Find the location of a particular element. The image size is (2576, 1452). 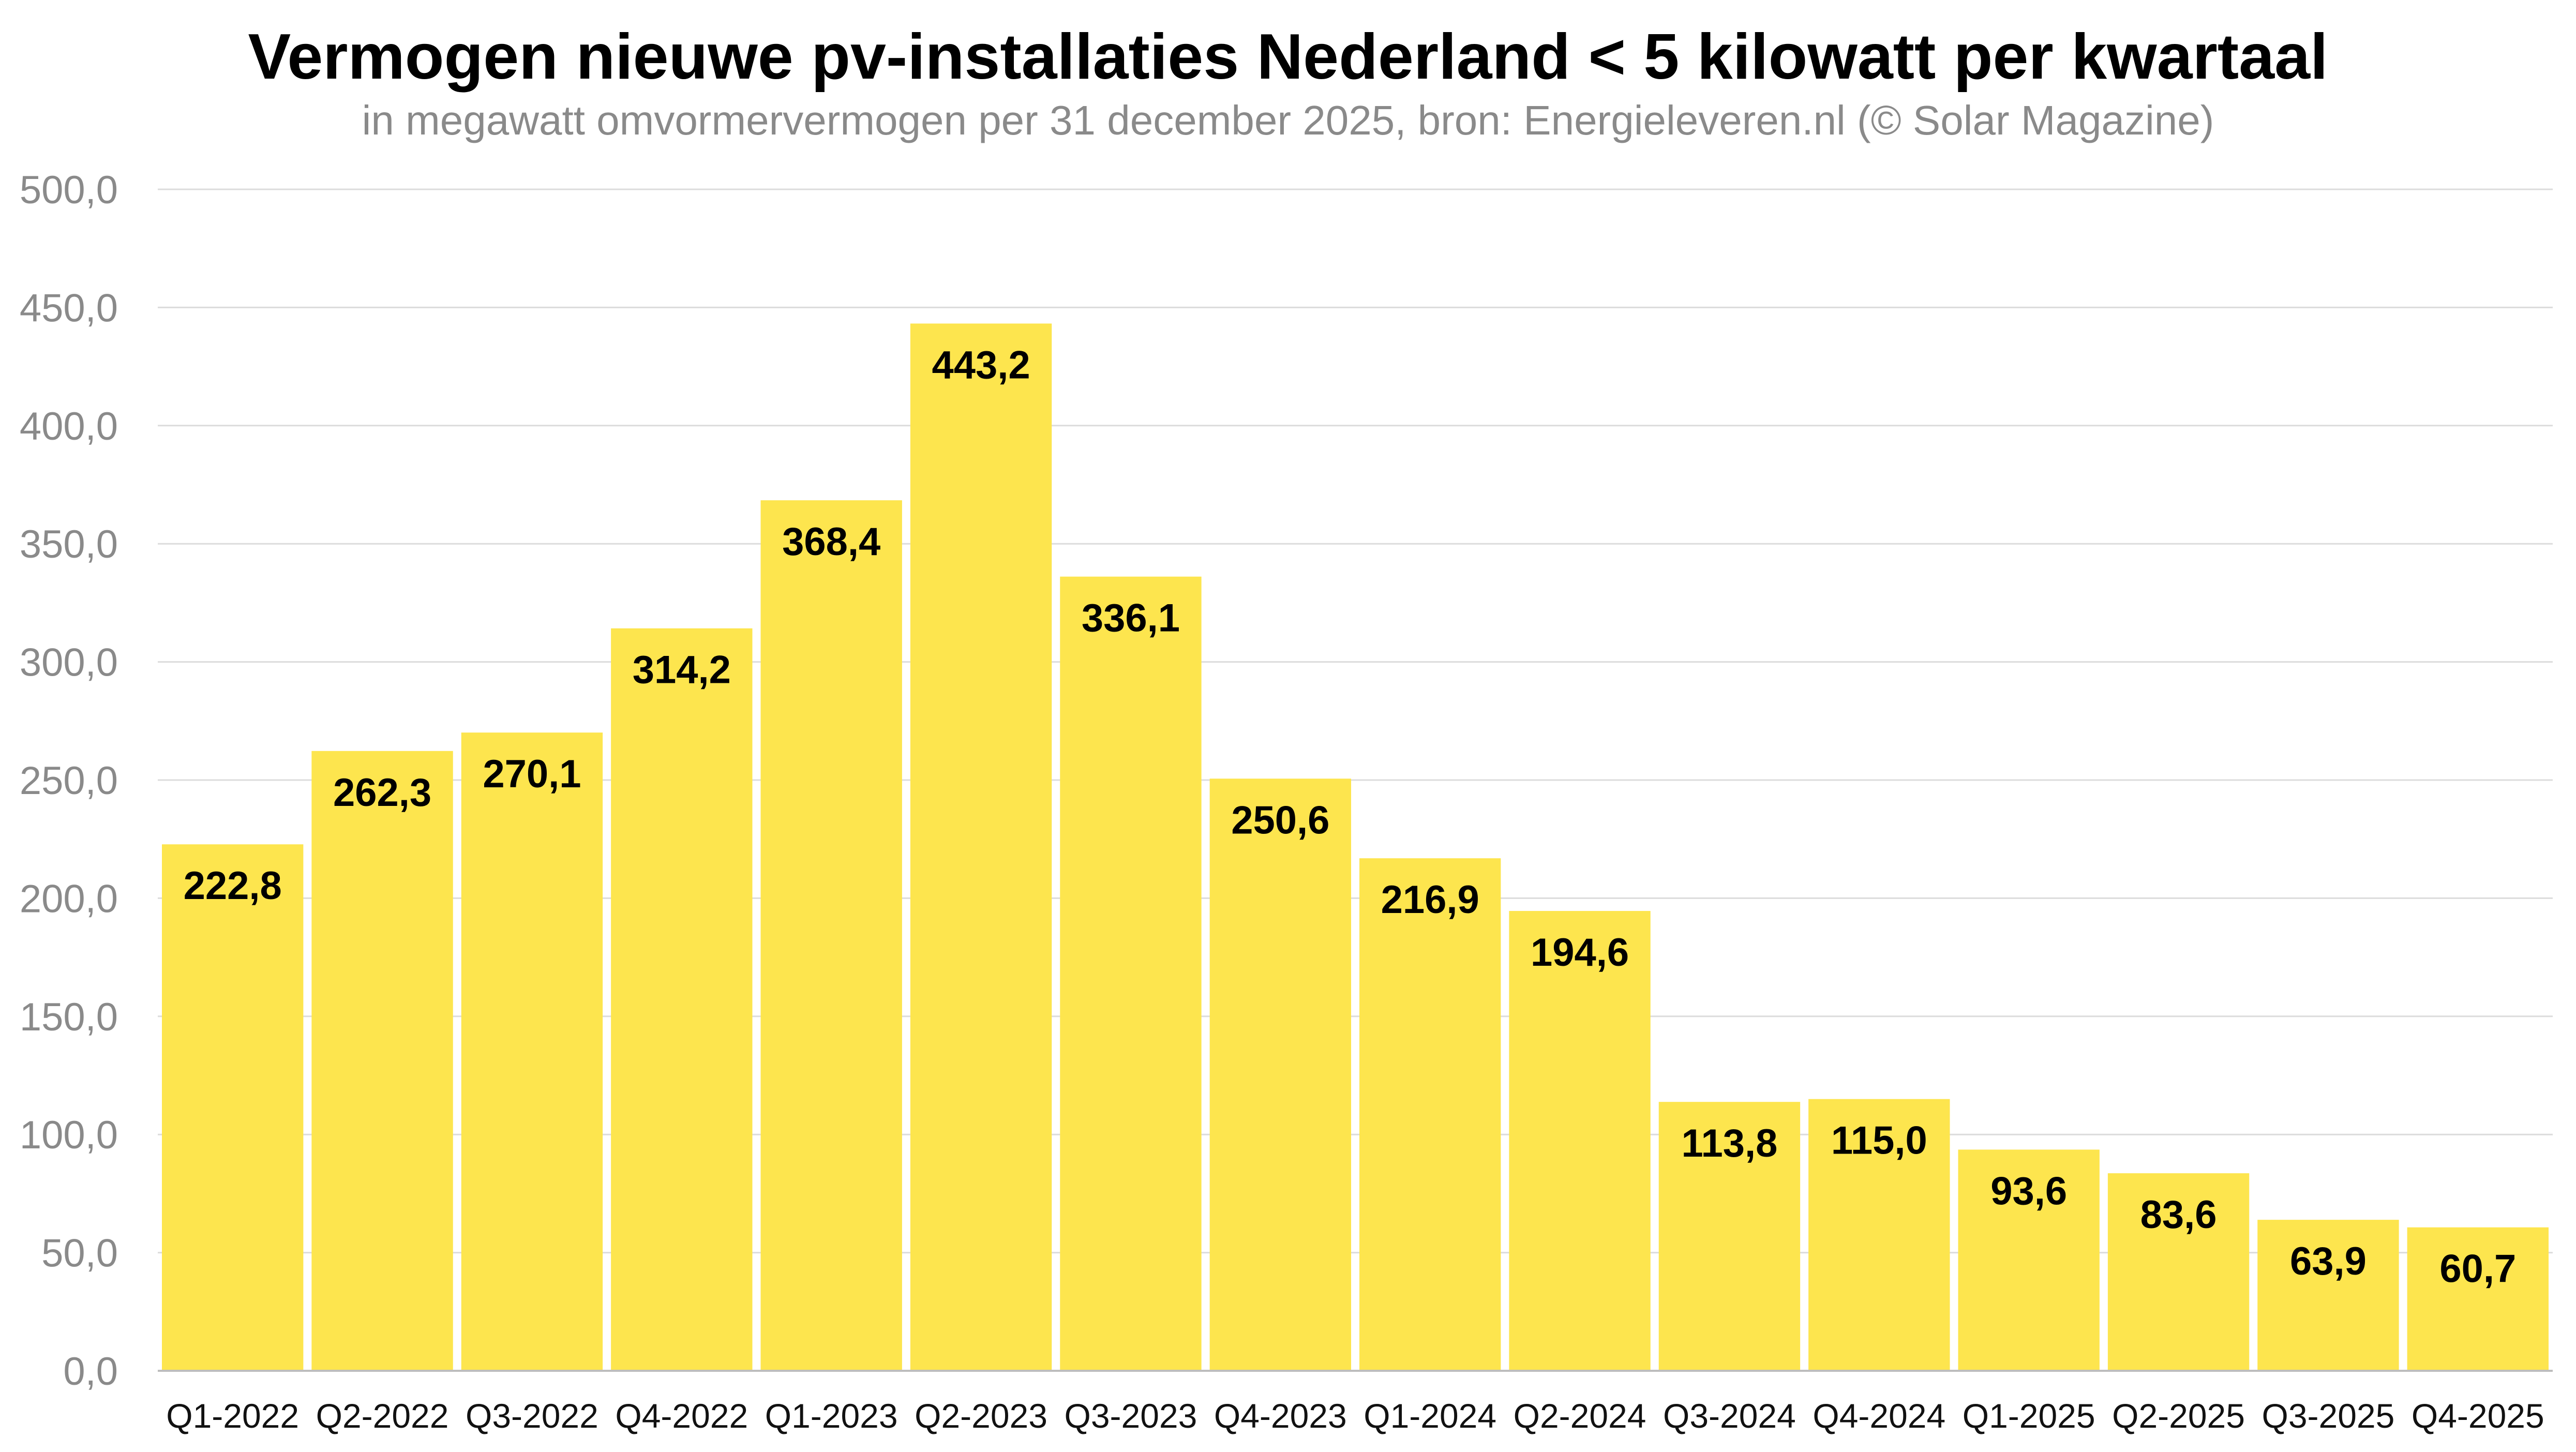

y-tick-label: 150,0 is located at coordinates (69, 1017).